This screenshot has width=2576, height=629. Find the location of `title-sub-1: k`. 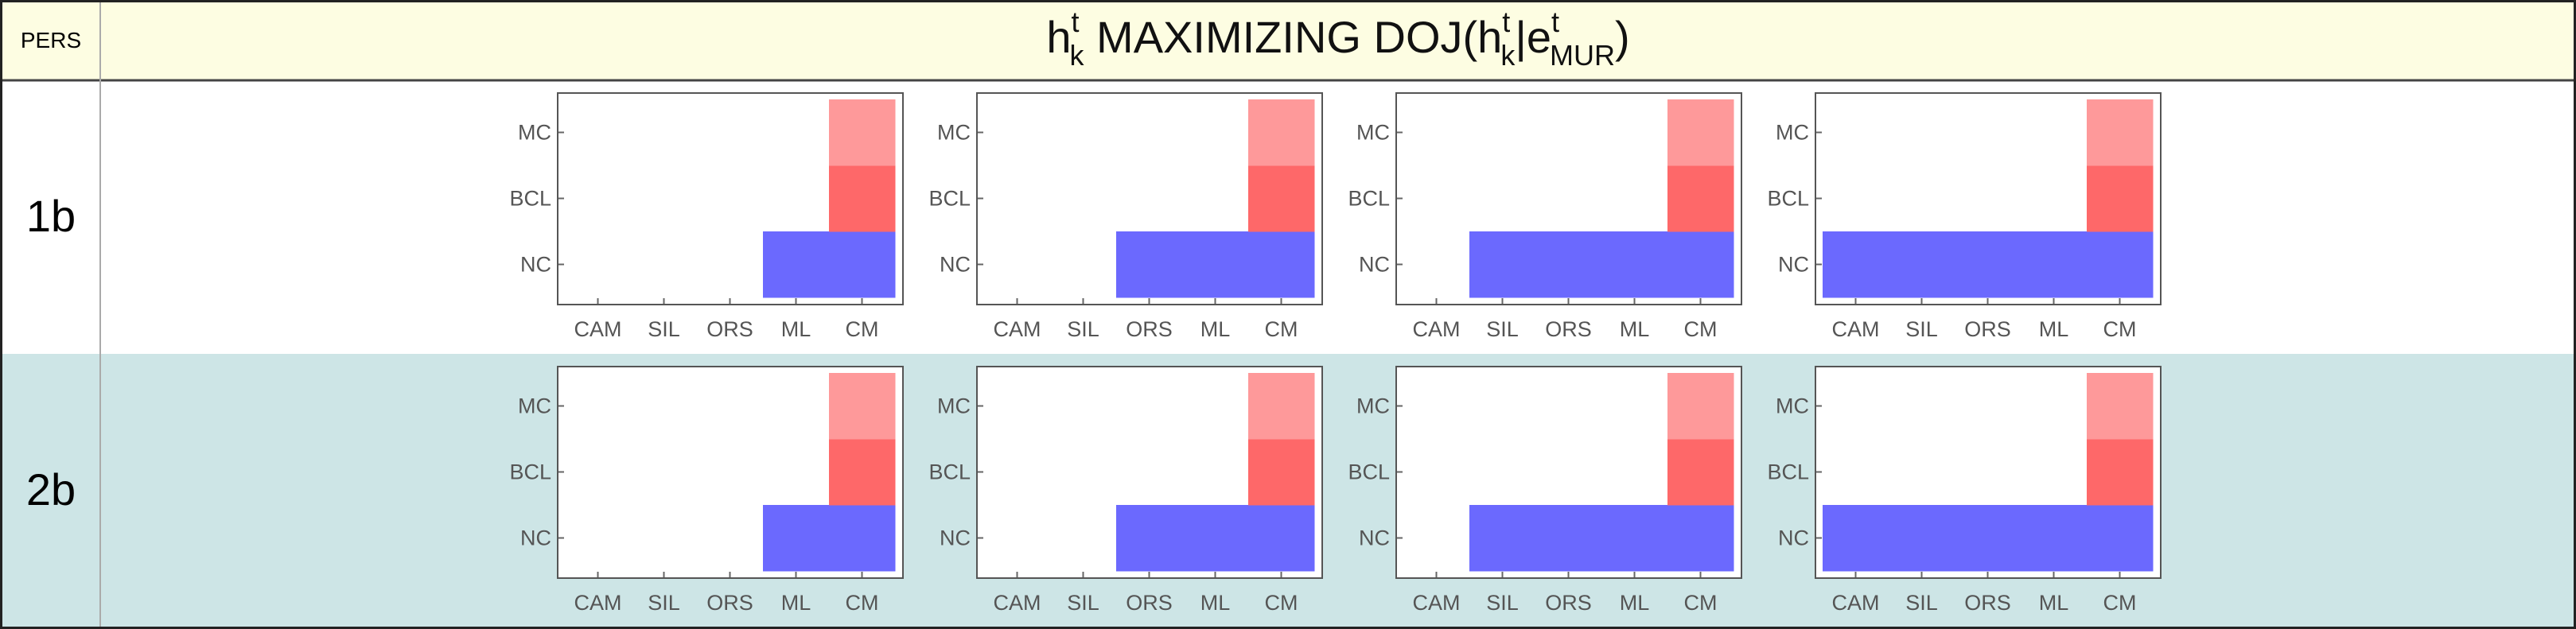

title-sub-1: k is located at coordinates (1077, 55).